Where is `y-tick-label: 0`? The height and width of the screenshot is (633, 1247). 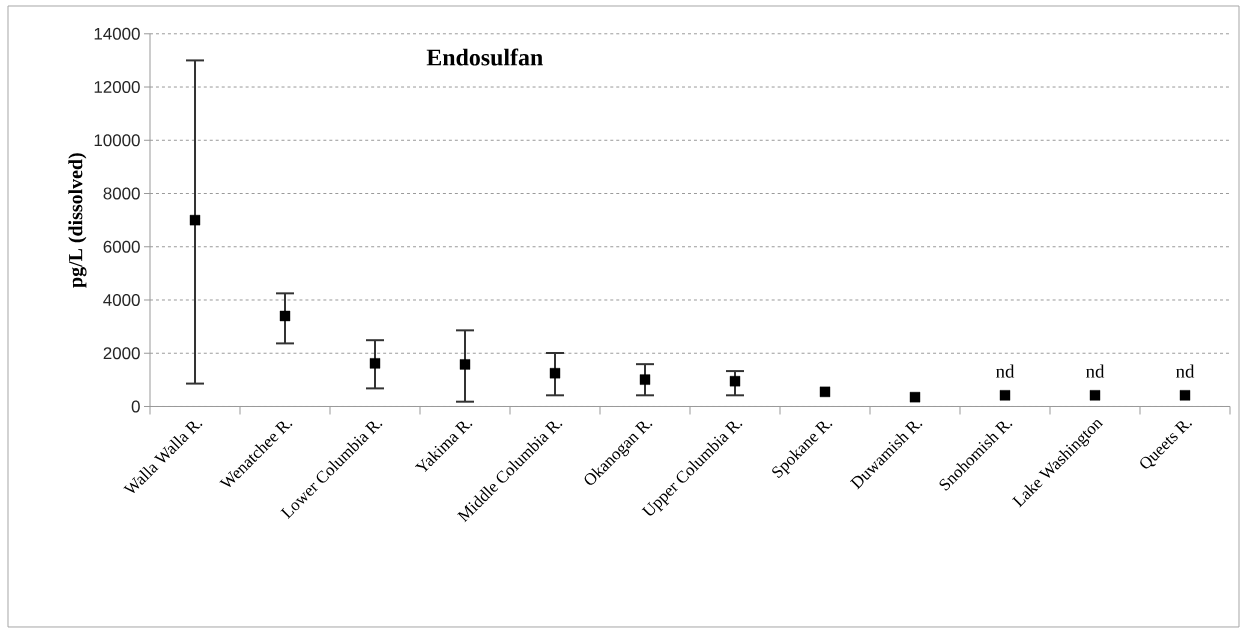
y-tick-label: 0 is located at coordinates (135, 406).